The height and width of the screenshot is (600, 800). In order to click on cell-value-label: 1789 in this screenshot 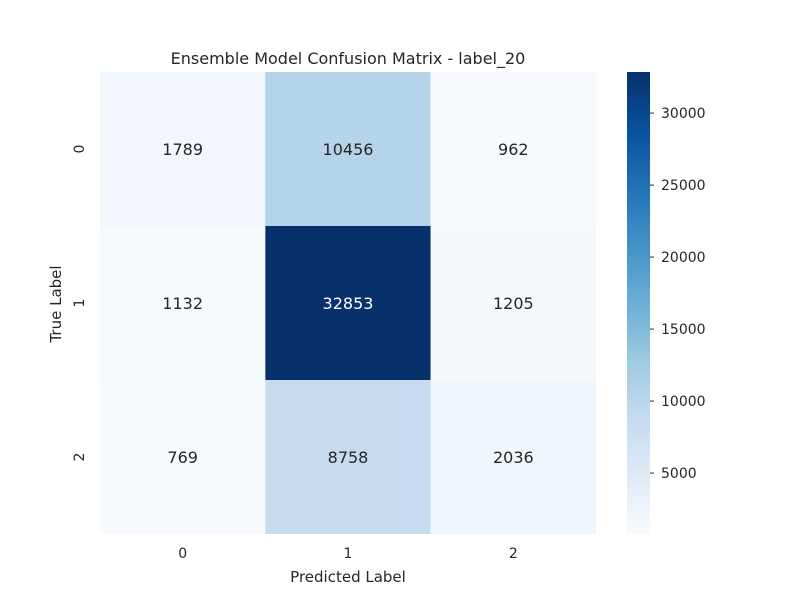, I will do `click(182, 149)`.